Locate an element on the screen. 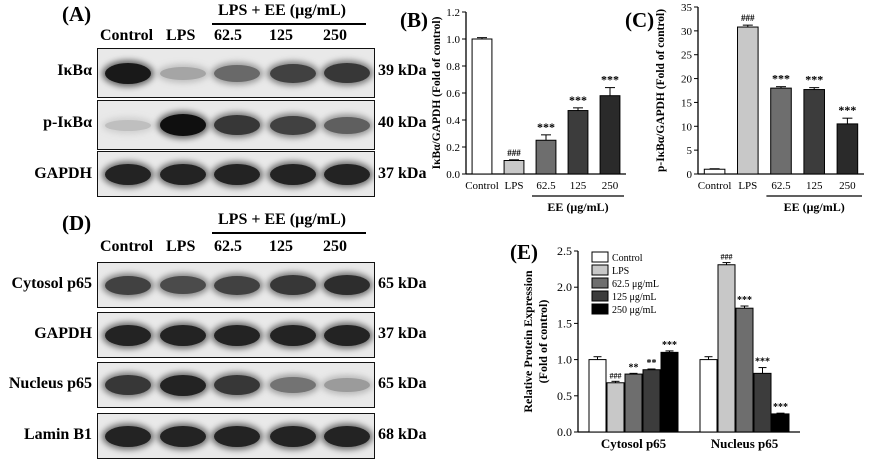 The image size is (886, 460). y-tick-label: 0.6 is located at coordinates (453, 94).